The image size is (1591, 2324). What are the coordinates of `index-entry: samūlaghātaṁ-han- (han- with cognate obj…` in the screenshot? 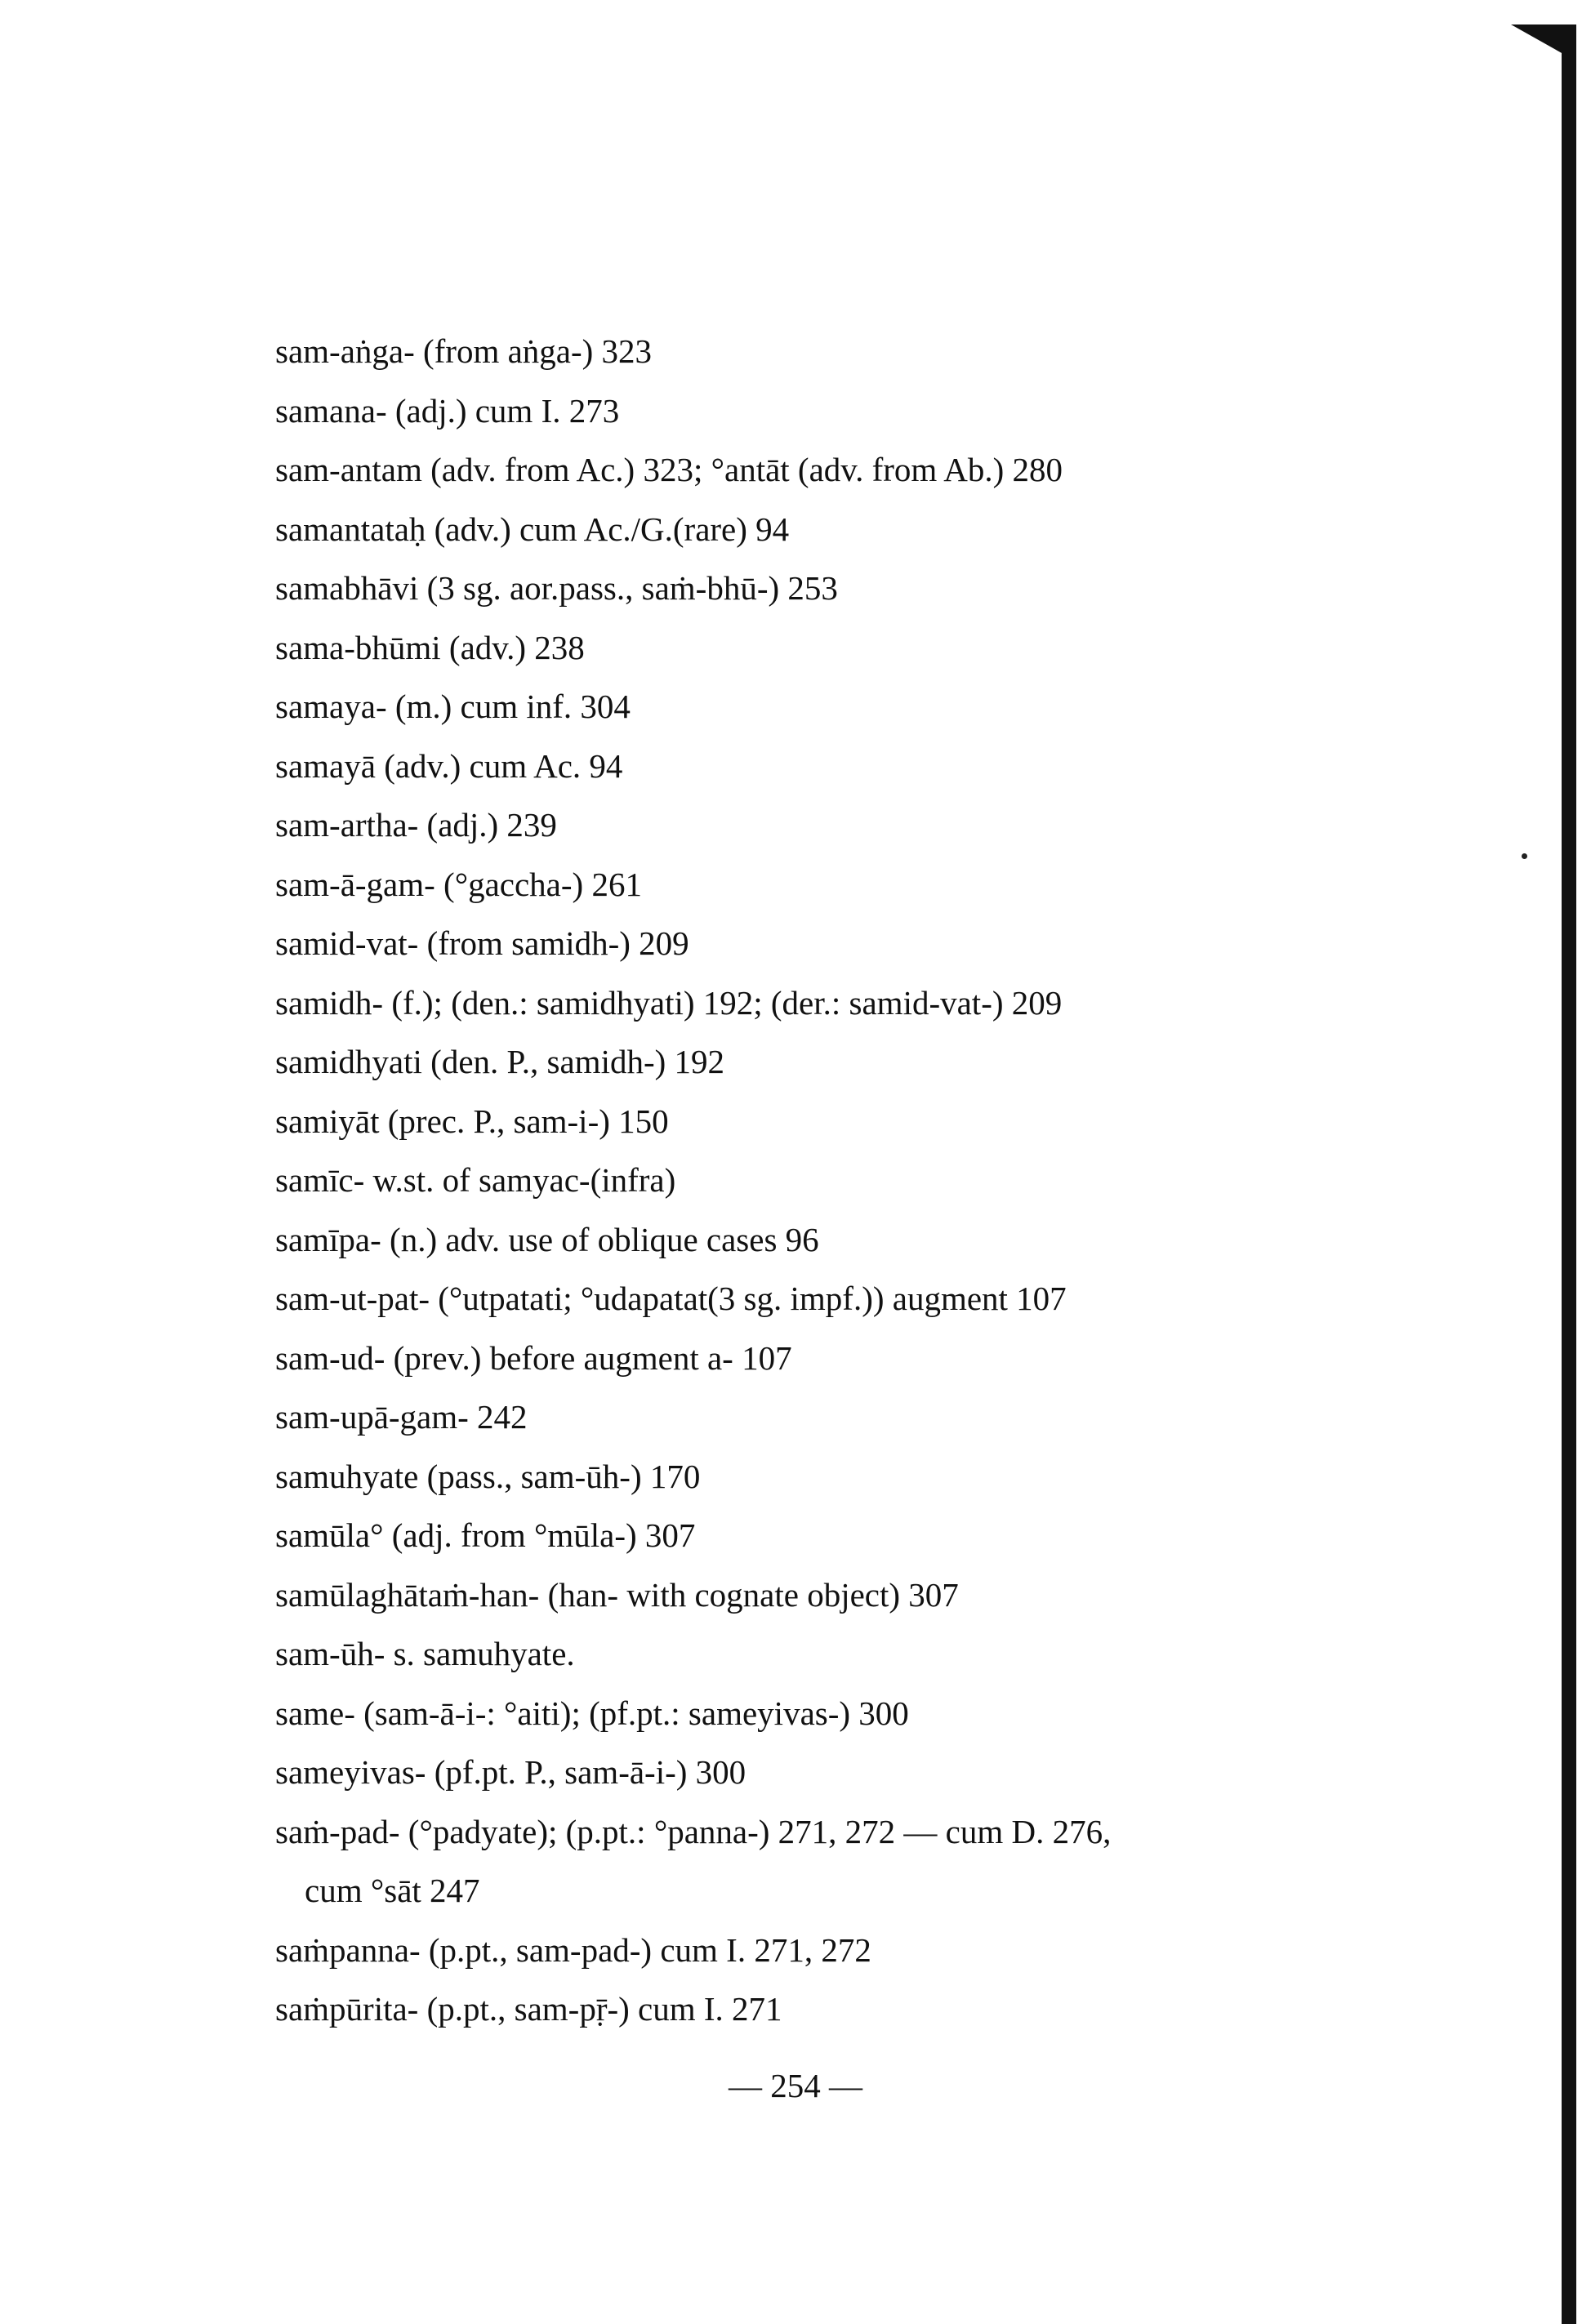 It's located at (617, 1594).